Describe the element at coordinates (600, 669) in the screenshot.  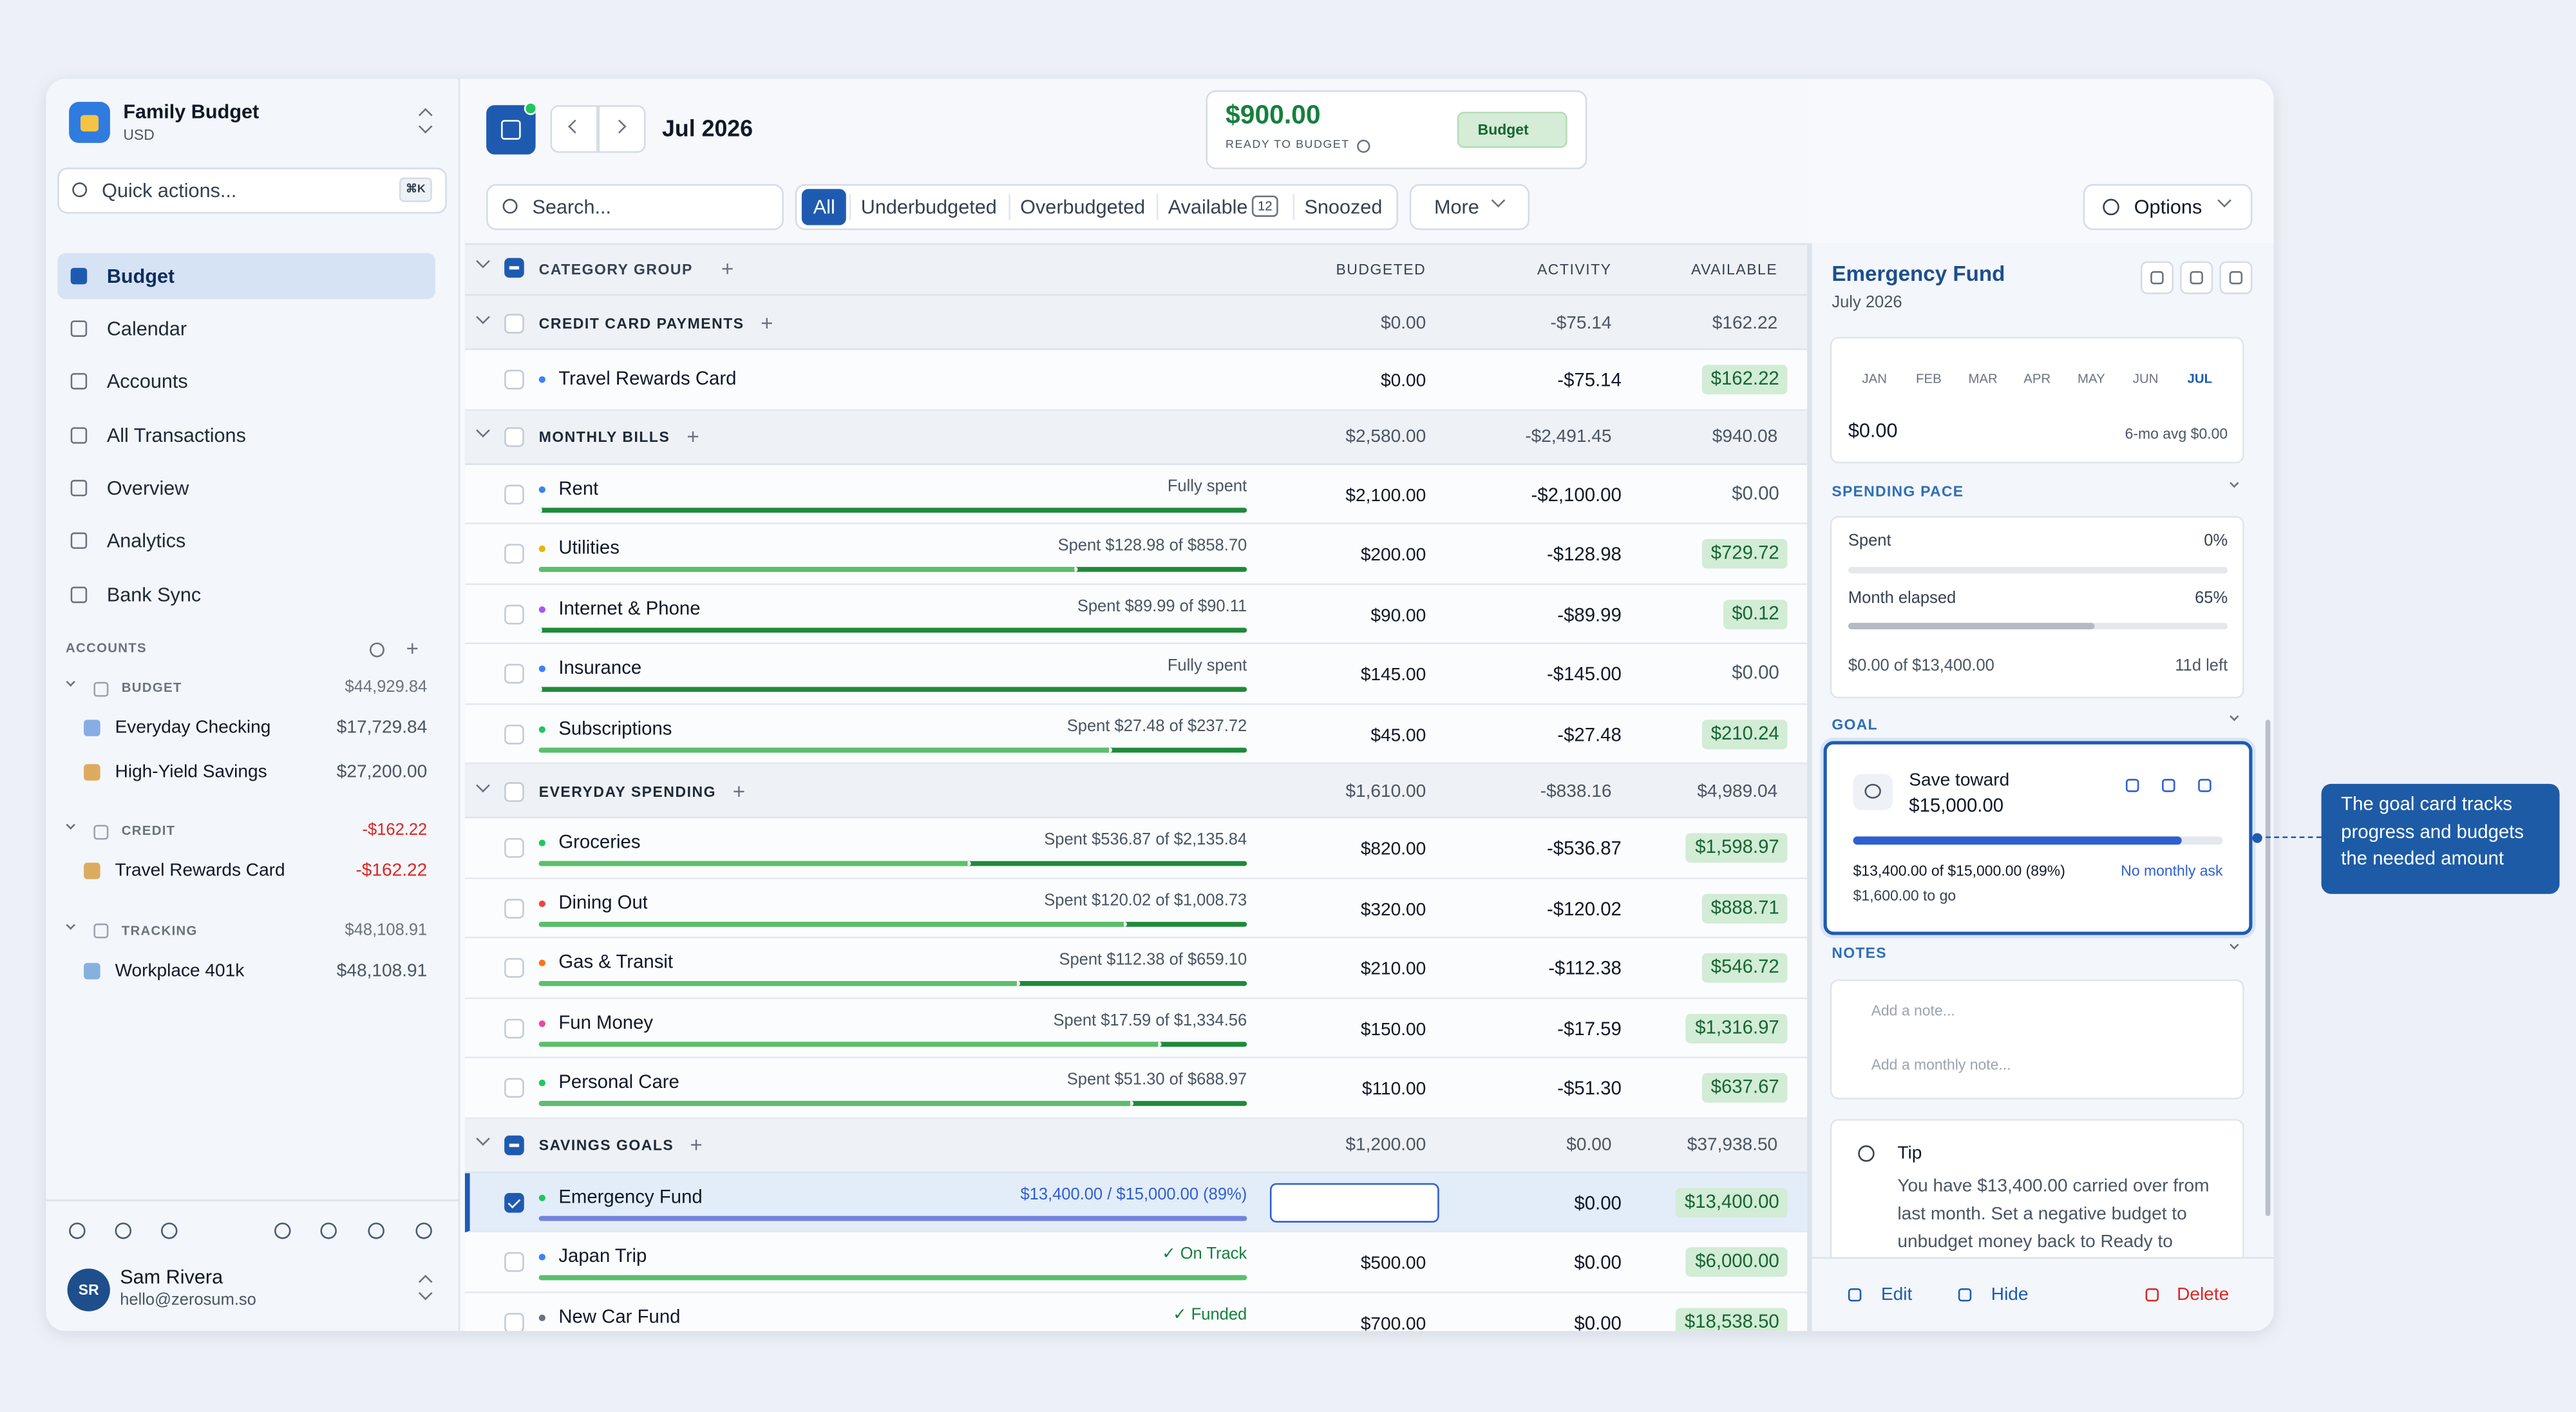
I see `category-name: Insurance` at that location.